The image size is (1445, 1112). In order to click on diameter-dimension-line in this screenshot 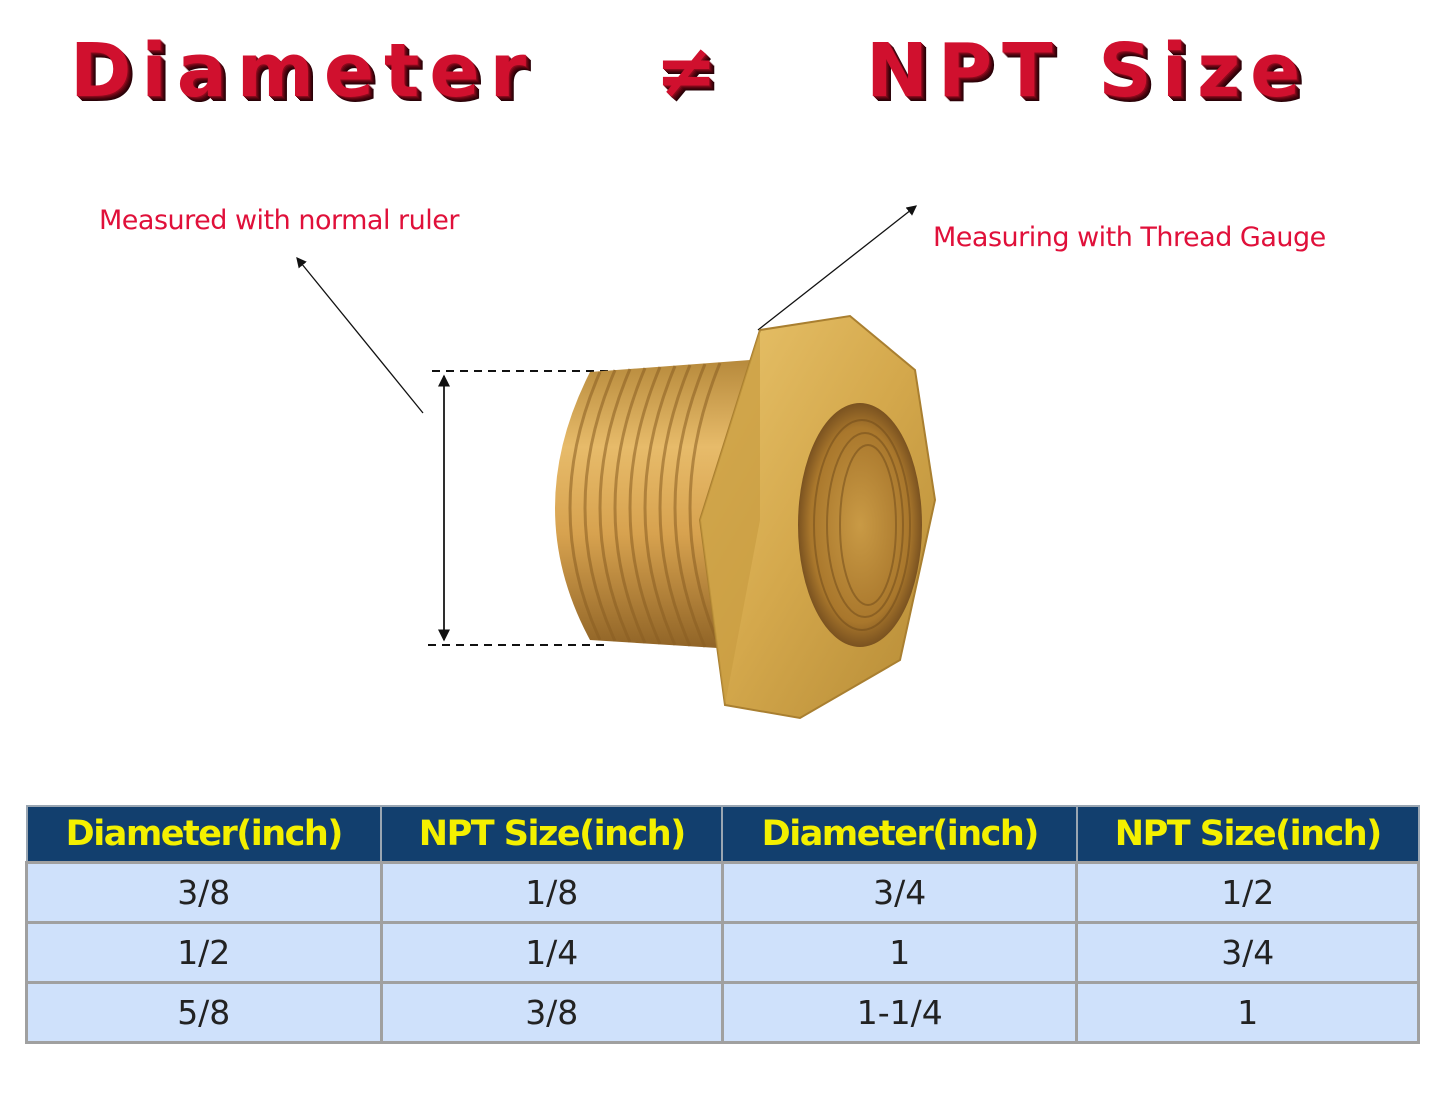, I will do `click(521, 508)`.